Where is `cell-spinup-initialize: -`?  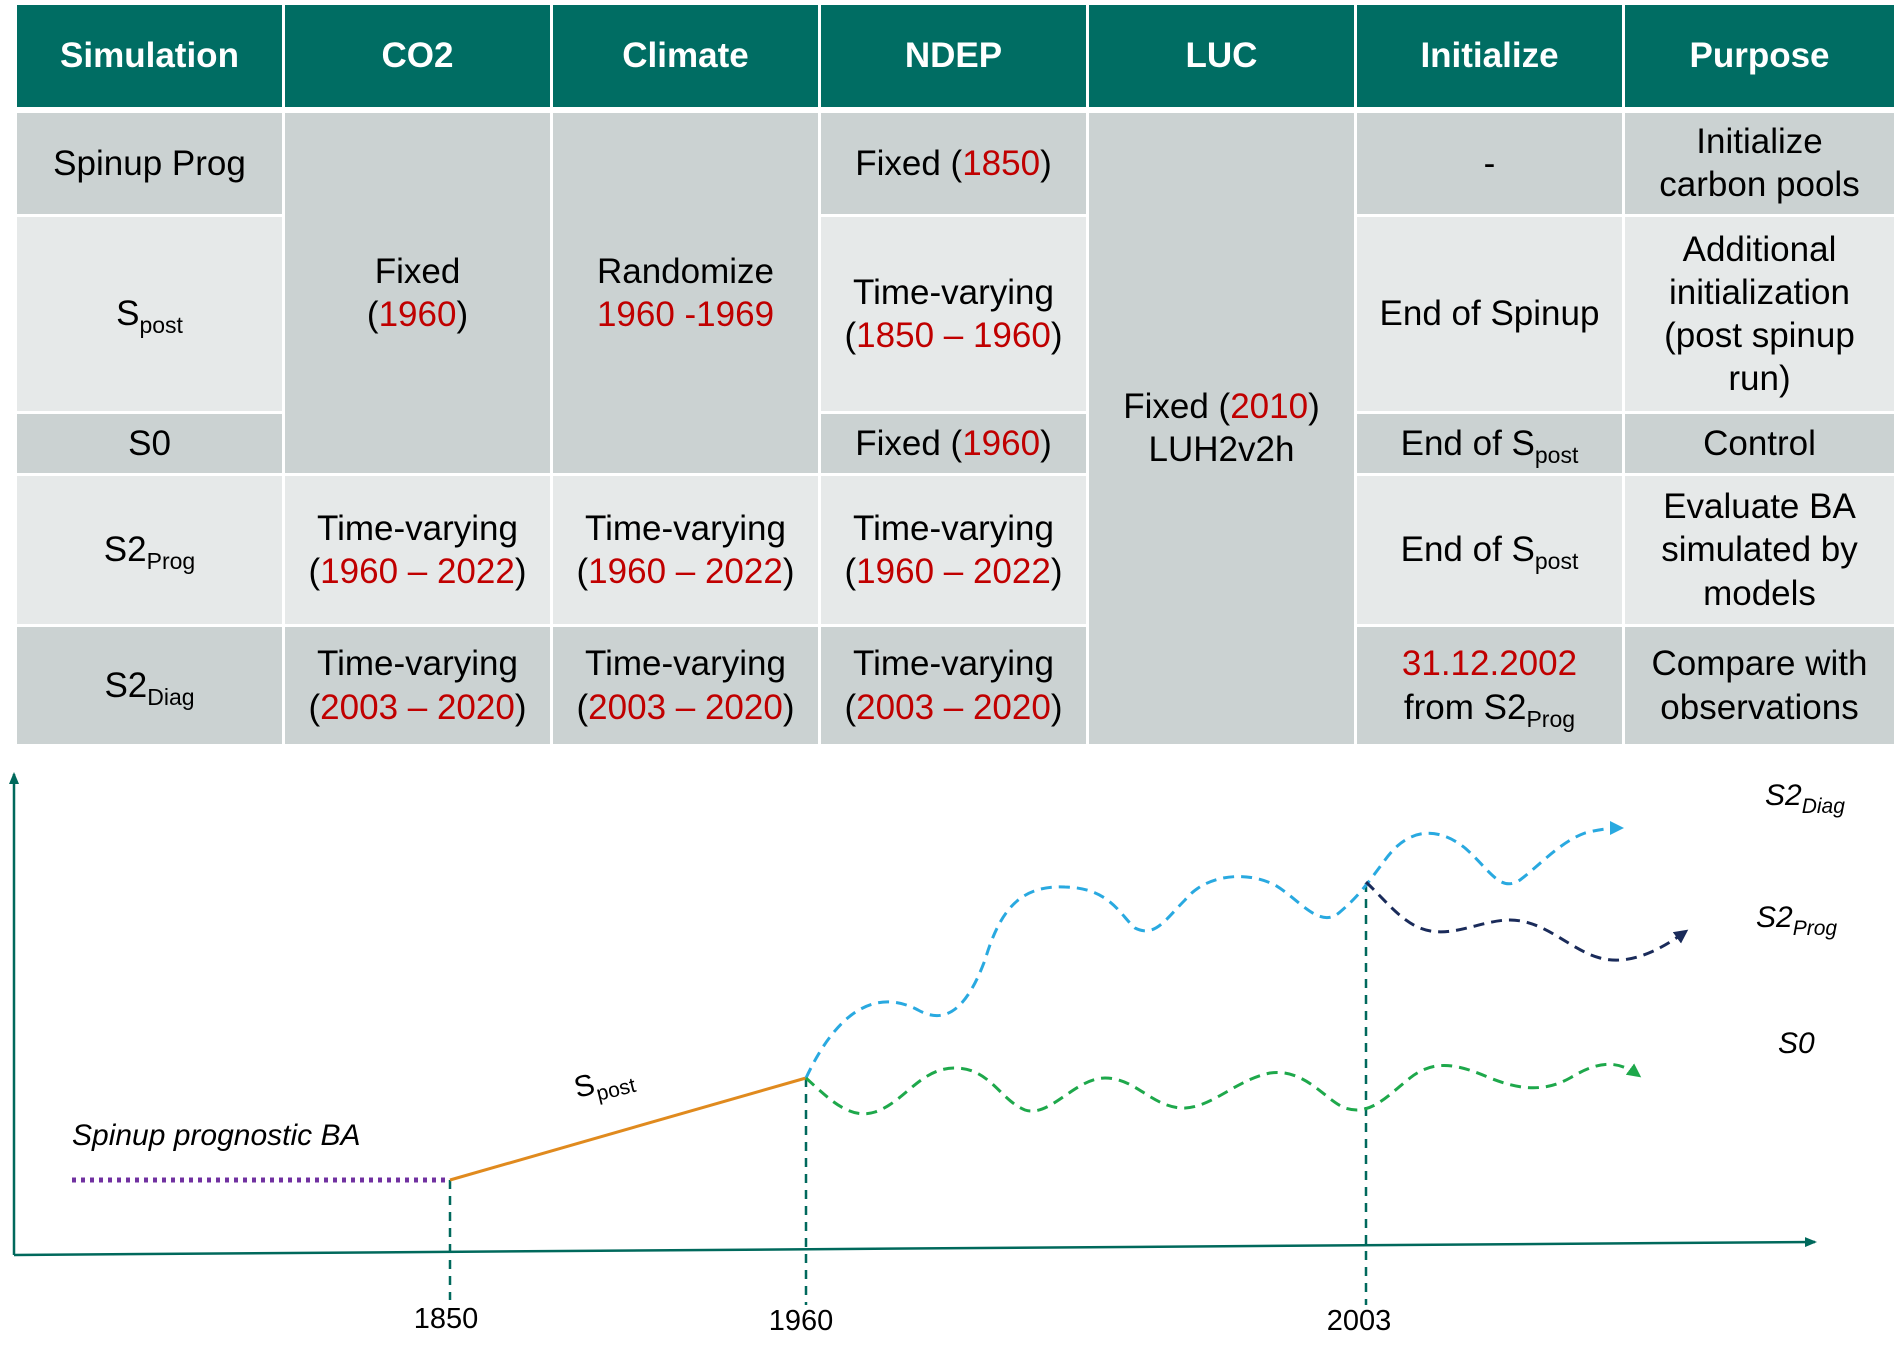
cell-spinup-initialize: - is located at coordinates (1489, 162).